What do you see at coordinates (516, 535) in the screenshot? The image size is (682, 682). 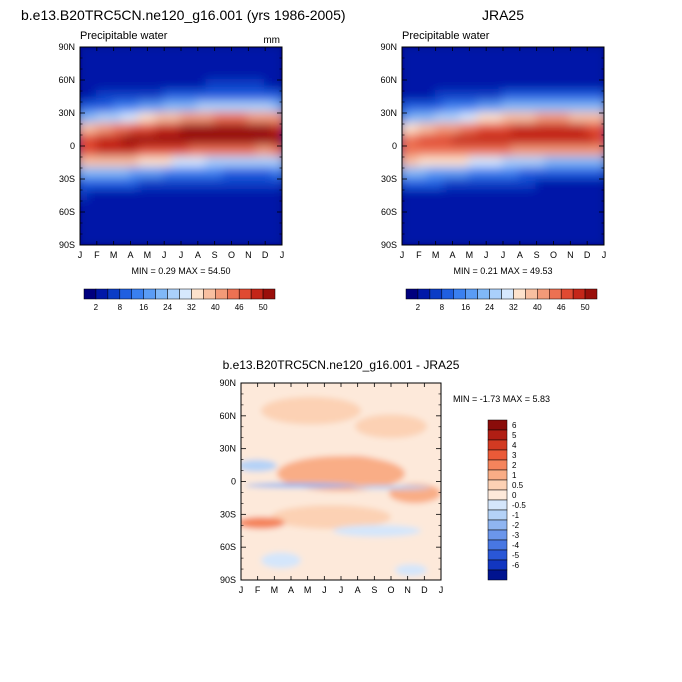 I see `colorbar-label: -3` at bounding box center [516, 535].